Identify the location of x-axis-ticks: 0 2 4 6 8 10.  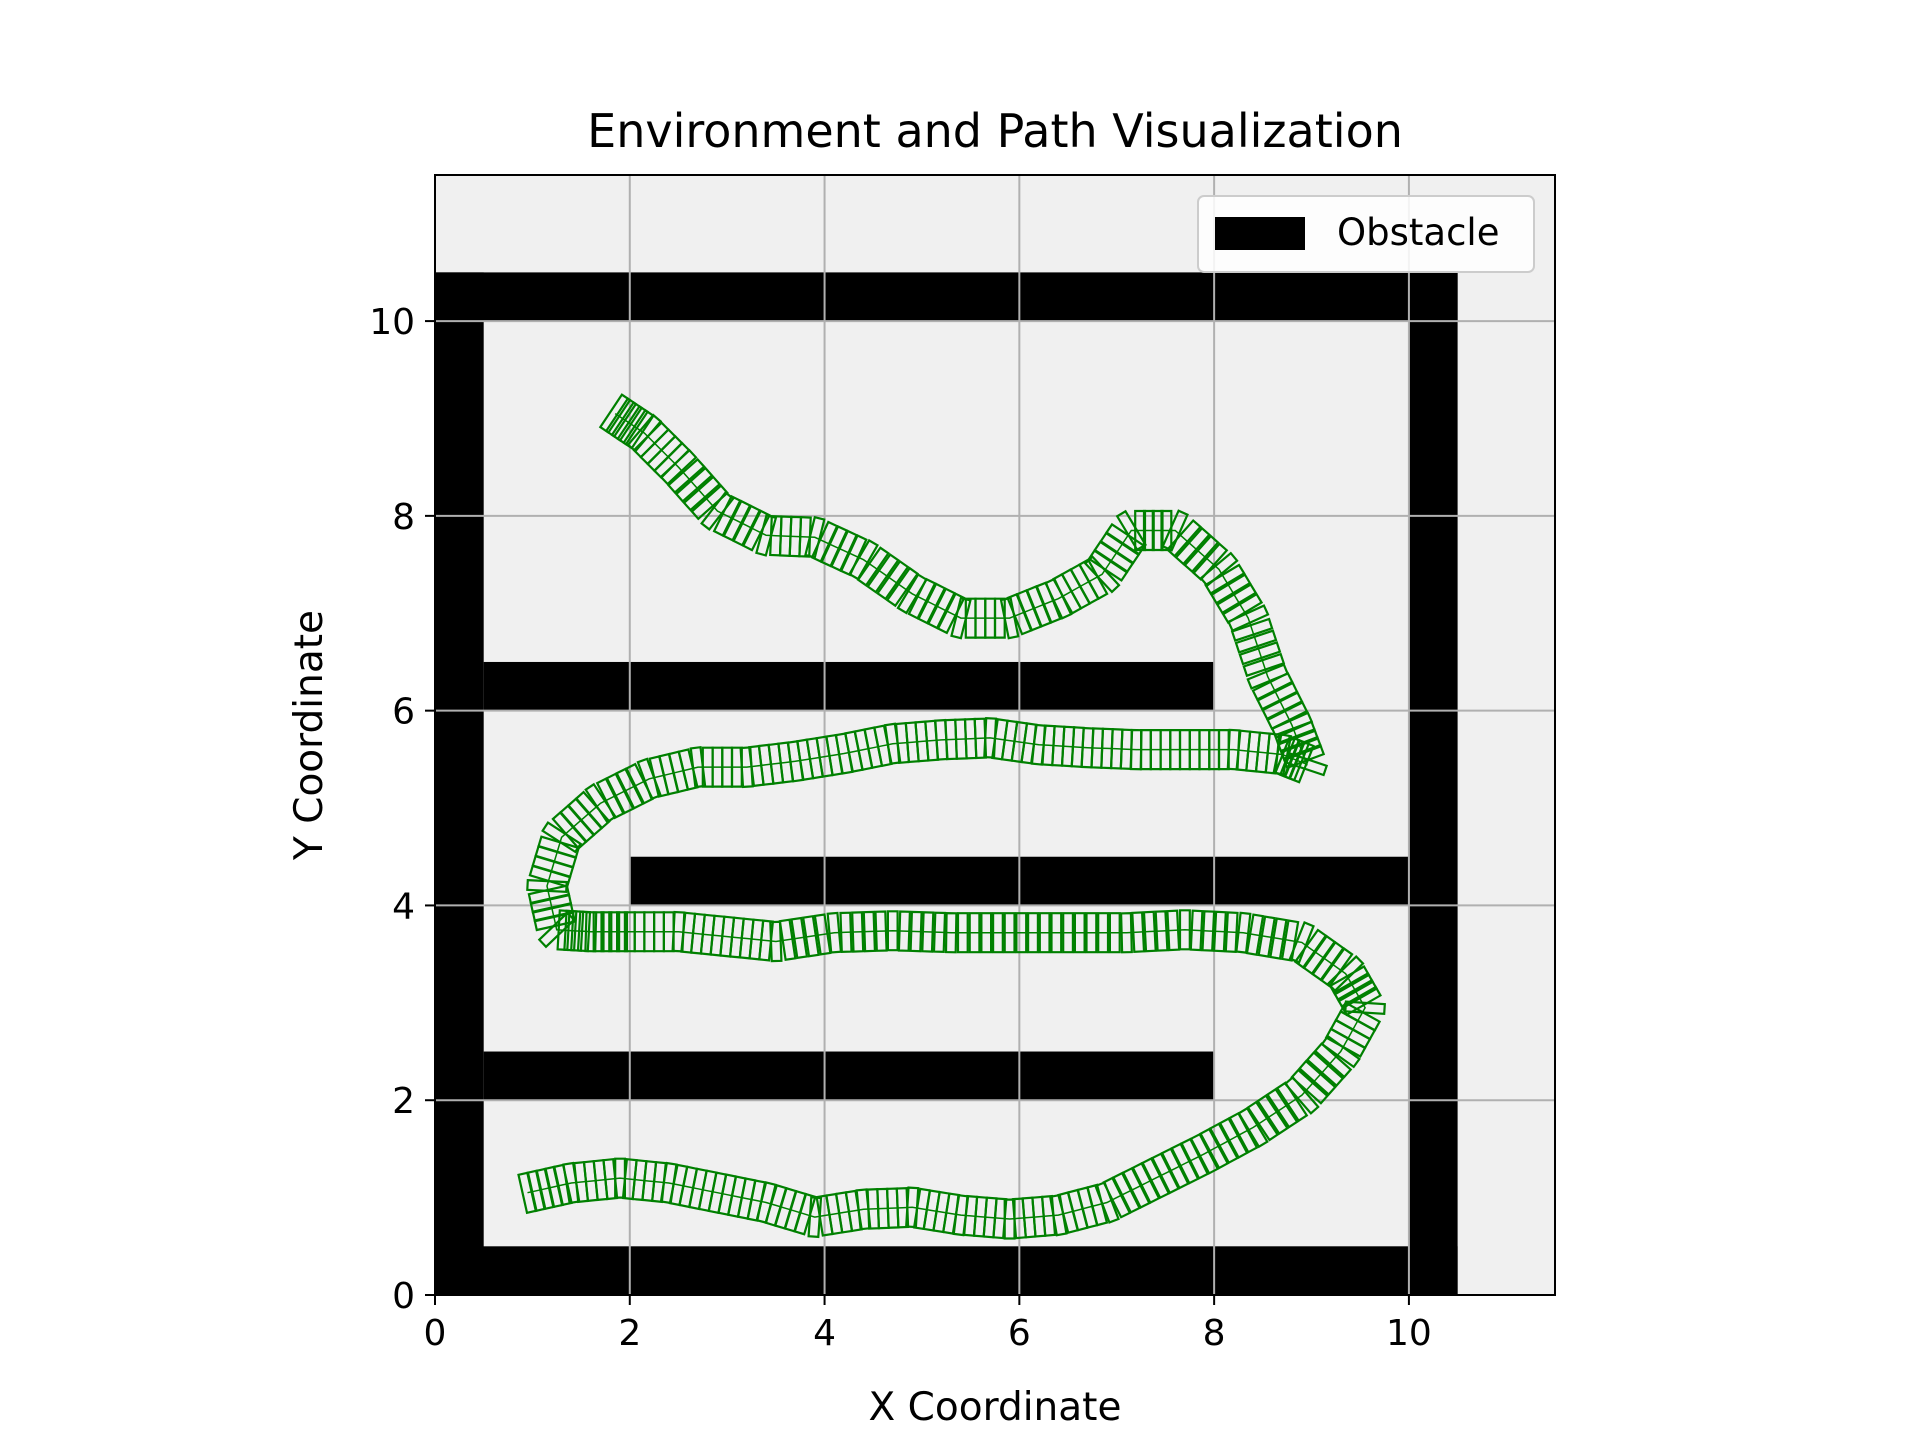
(928, 1324).